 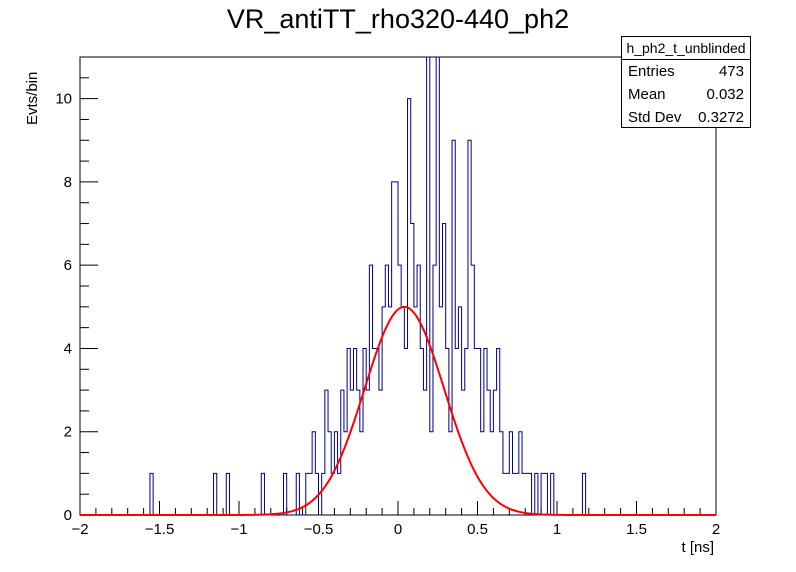 I want to click on x-tick-label: 1, so click(x=557, y=529).